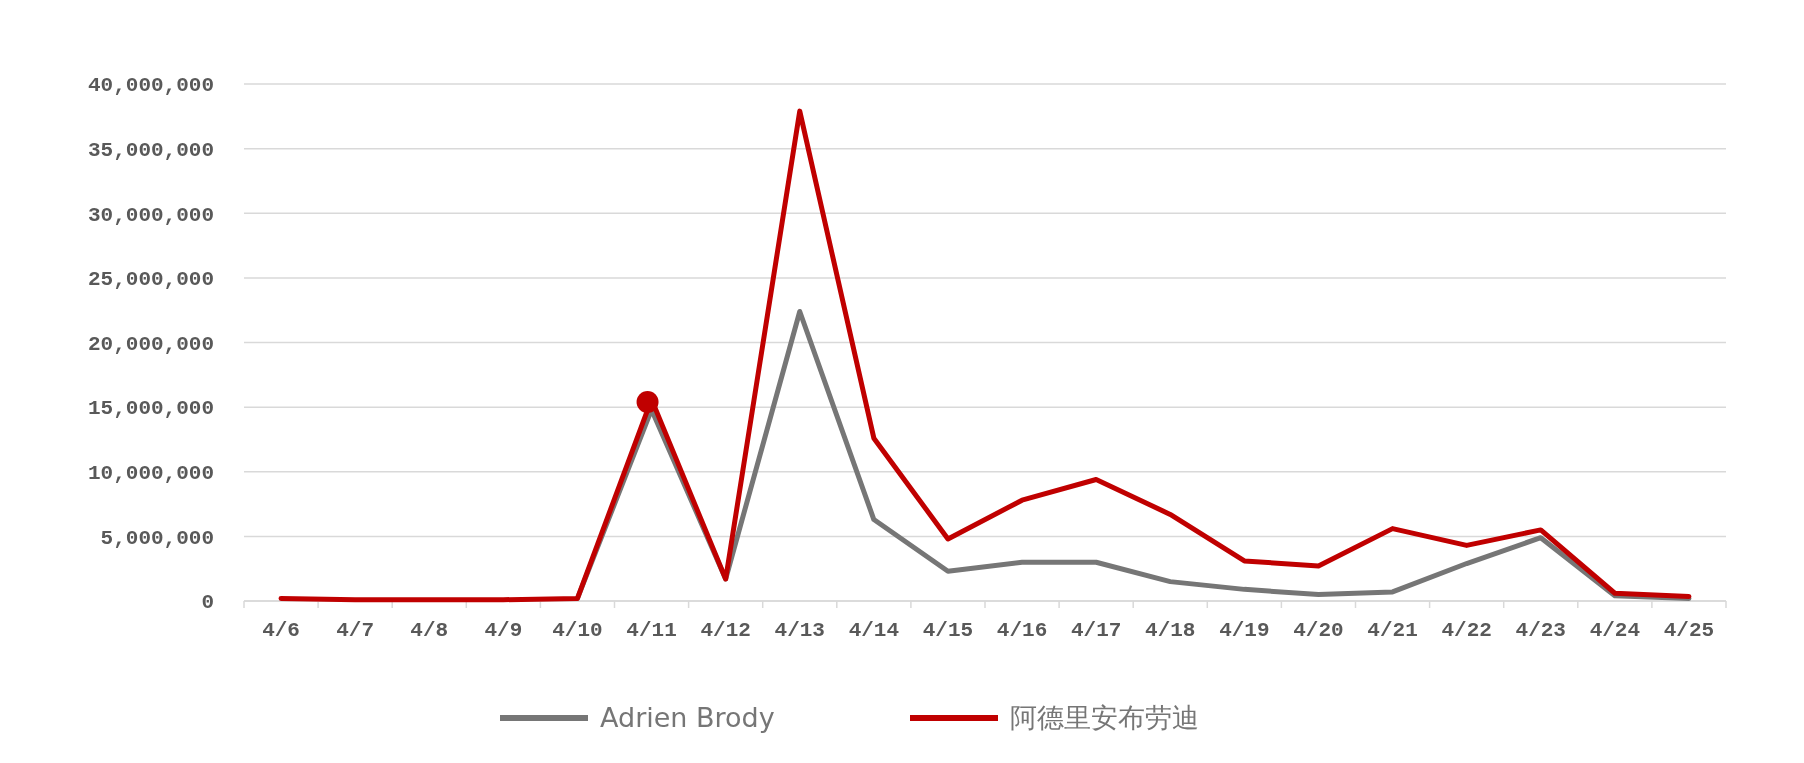 Image resolution: width=1804 pixels, height=763 pixels. What do you see at coordinates (1466, 630) in the screenshot?
I see `x-tick-label: 4/22` at bounding box center [1466, 630].